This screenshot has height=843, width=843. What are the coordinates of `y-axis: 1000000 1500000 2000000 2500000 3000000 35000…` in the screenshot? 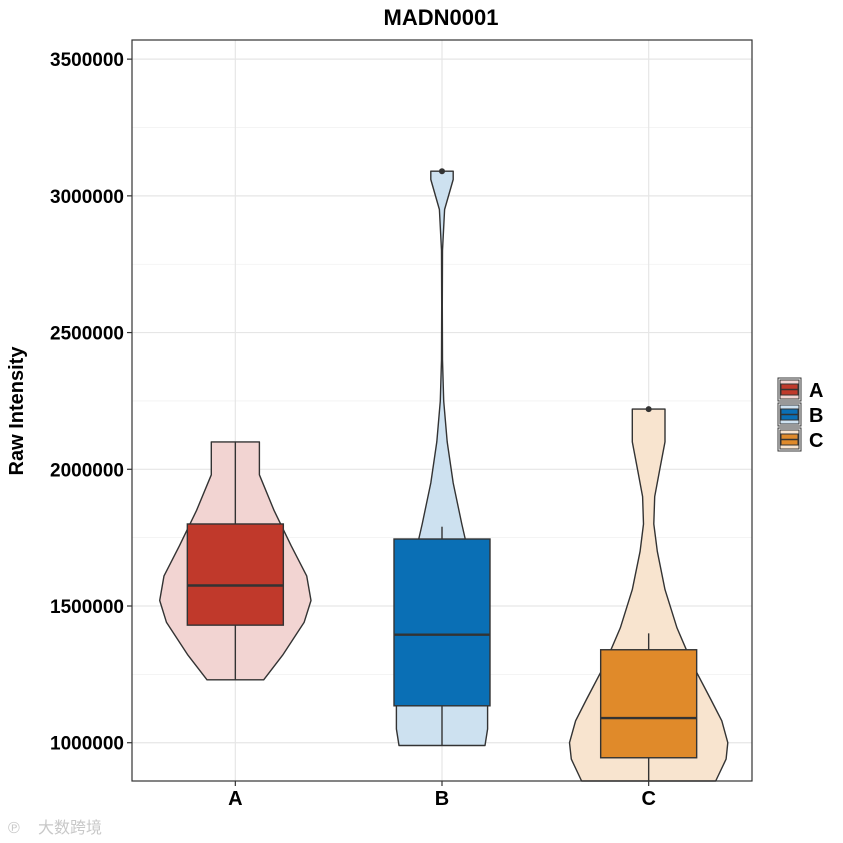 It's located at (91, 402).